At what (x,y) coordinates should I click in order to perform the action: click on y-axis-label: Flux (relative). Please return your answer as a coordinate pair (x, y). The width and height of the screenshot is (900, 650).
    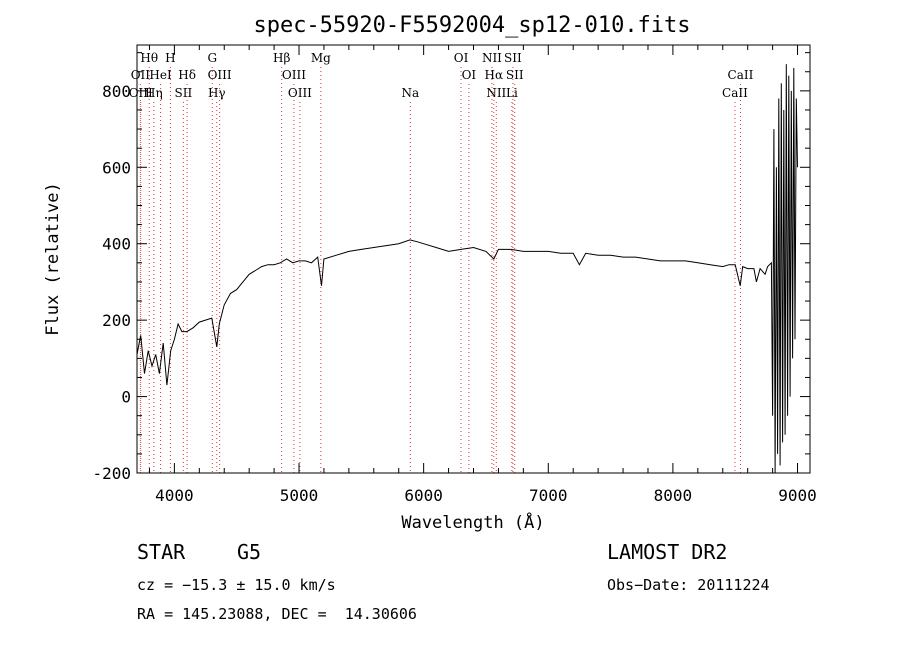
    Looking at the image, I should click on (53, 259).